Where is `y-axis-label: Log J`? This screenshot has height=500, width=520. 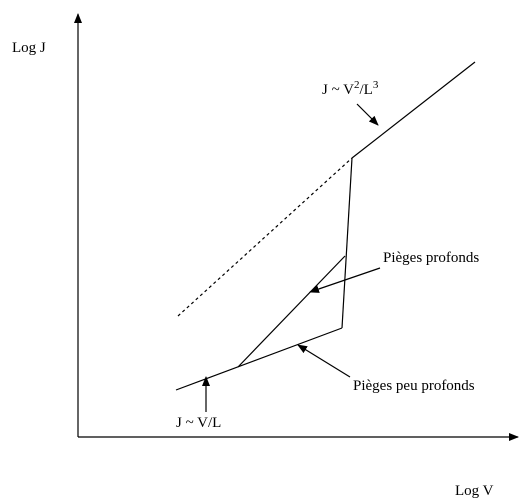
y-axis-label: Log J is located at coordinates (29, 48).